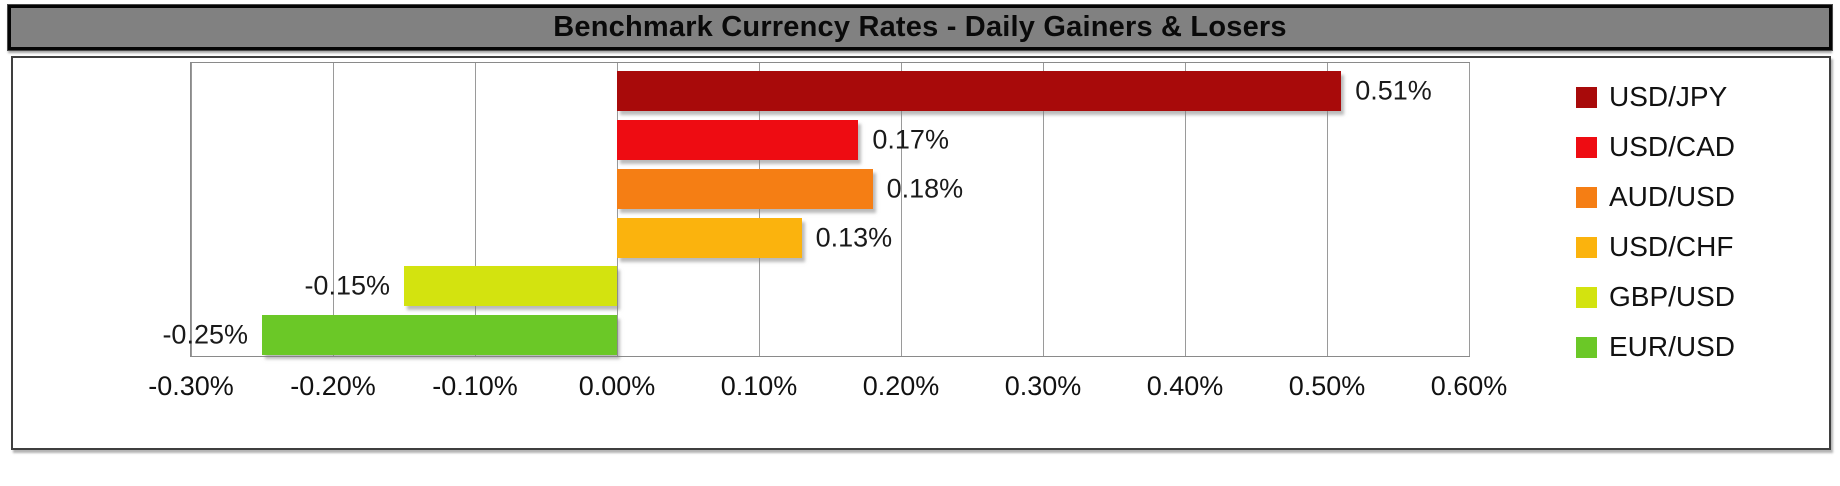  What do you see at coordinates (1469, 386) in the screenshot?
I see `x-tick-label: 0.60%` at bounding box center [1469, 386].